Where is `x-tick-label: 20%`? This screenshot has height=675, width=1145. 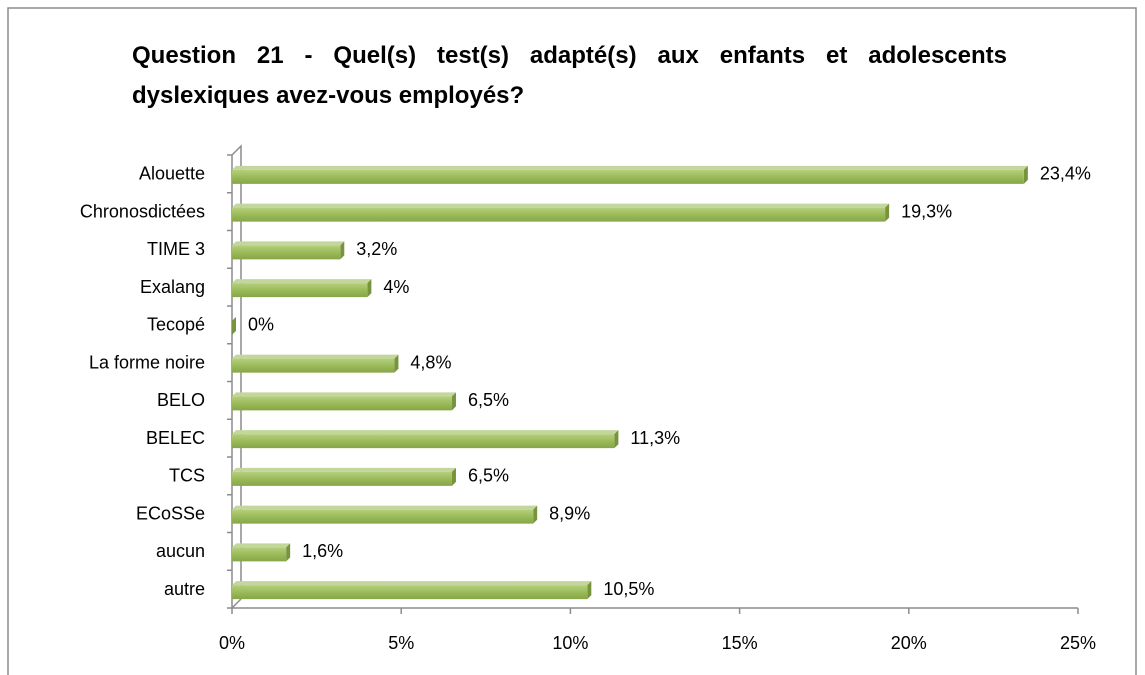
x-tick-label: 20% is located at coordinates (909, 643).